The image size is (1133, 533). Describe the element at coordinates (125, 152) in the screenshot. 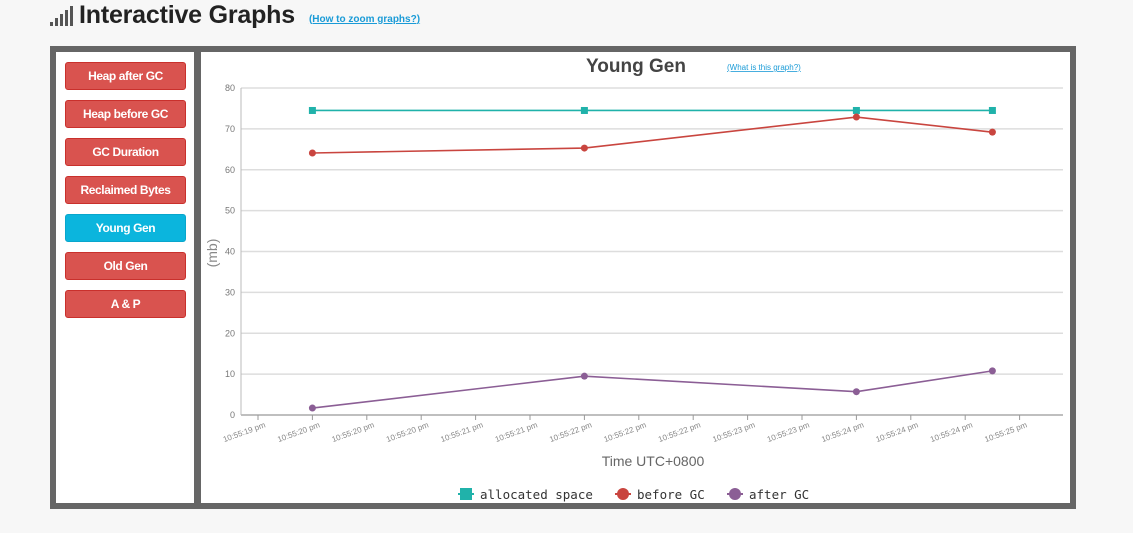

I see `gc-duration-button: GC Duration` at that location.